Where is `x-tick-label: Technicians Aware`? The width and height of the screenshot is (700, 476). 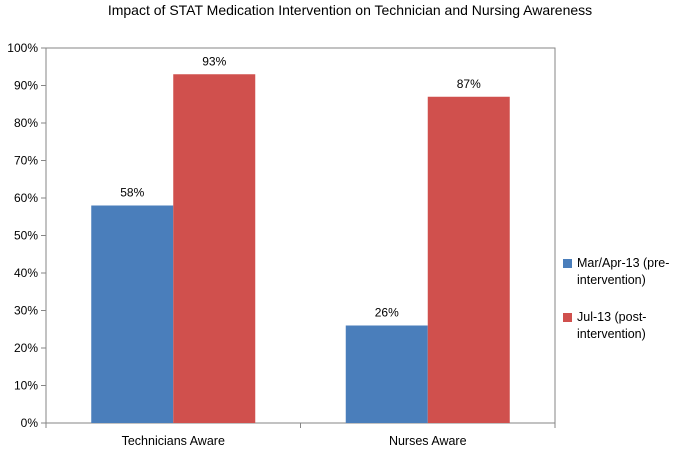
x-tick-label: Technicians Aware is located at coordinates (173, 441).